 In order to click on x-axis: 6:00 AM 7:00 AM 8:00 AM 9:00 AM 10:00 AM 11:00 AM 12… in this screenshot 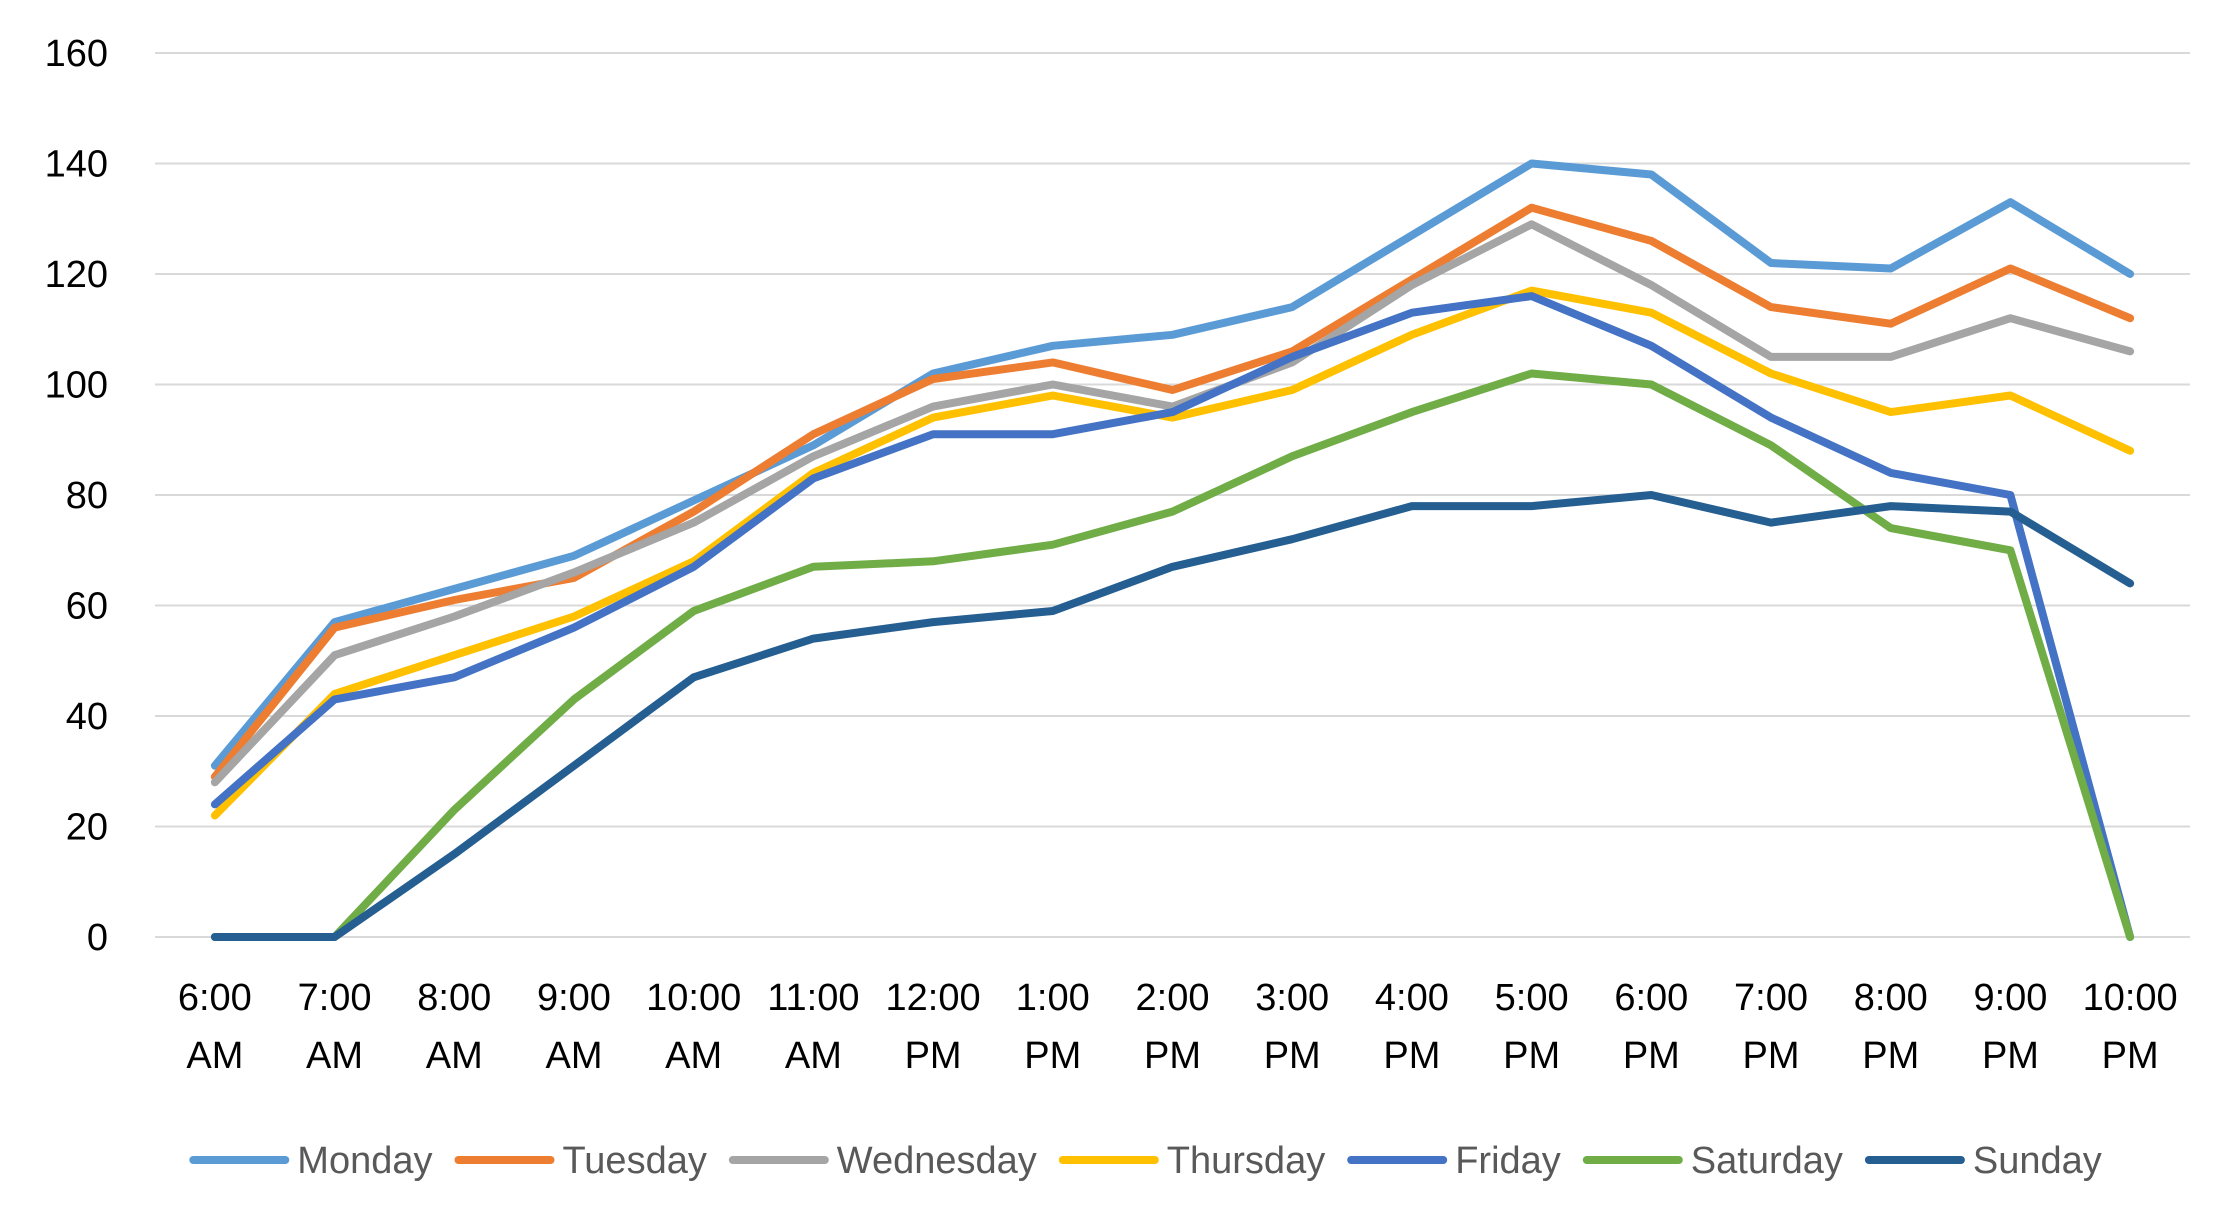, I will do `click(1178, 1027)`.